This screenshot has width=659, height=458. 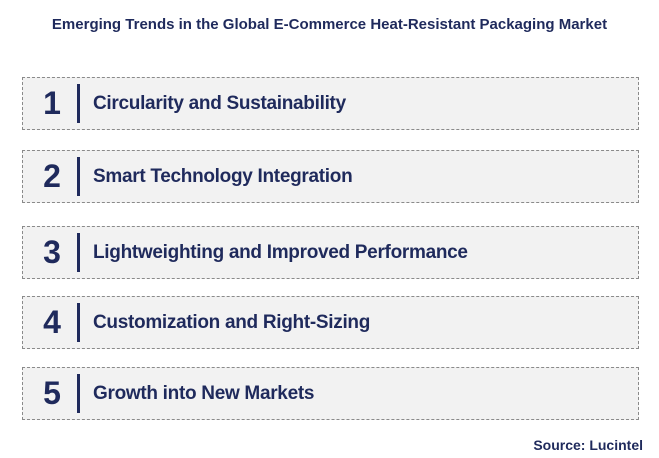 I want to click on source: Source: Lucintel, so click(x=588, y=445).